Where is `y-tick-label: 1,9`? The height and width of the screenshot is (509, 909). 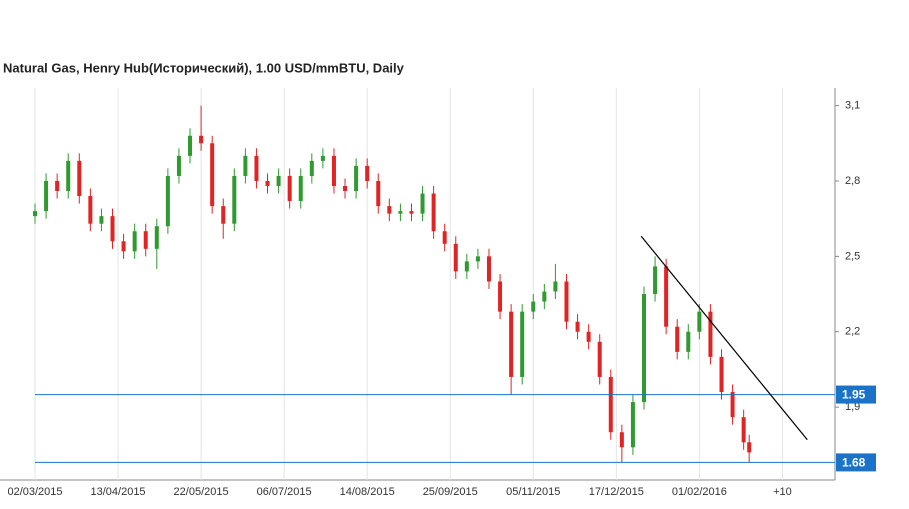
y-tick-label: 1,9 is located at coordinates (852, 407).